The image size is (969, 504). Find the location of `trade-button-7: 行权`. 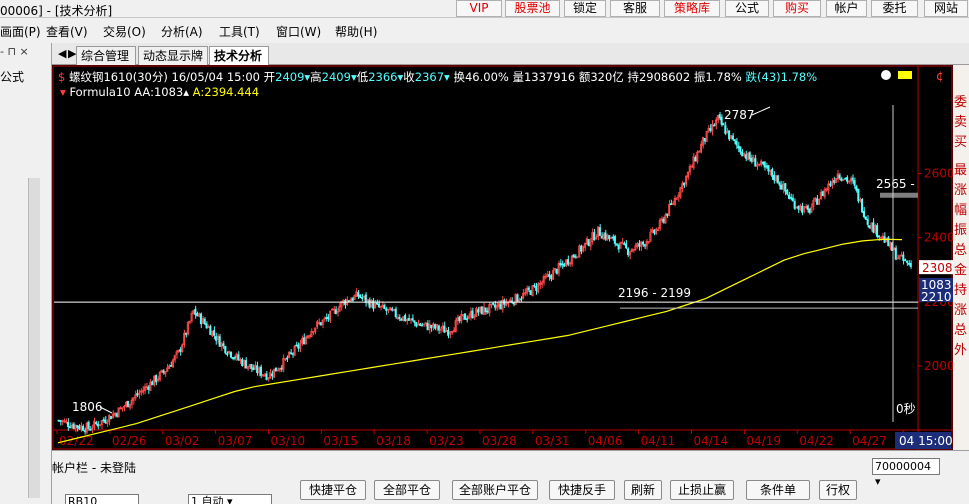

trade-button-7: 行权 is located at coordinates (838, 490).